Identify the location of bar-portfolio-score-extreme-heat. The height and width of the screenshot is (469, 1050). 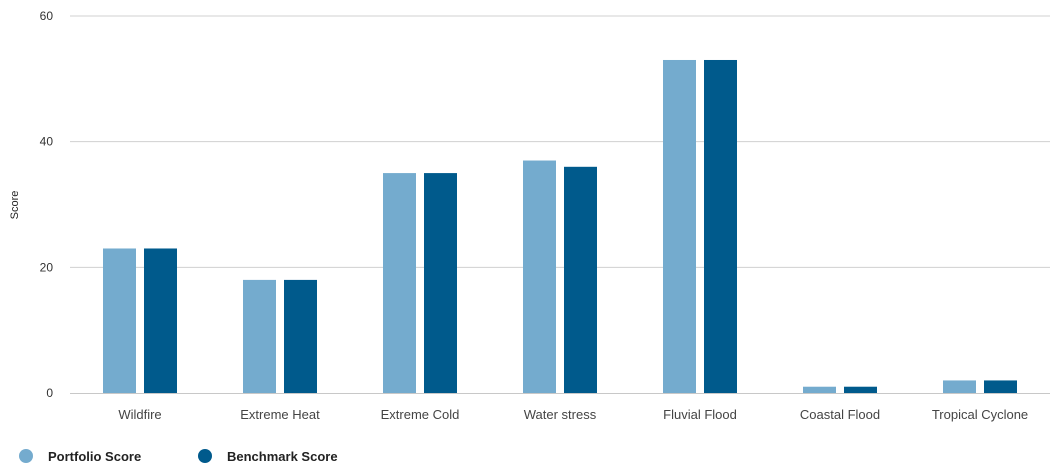
(259, 336).